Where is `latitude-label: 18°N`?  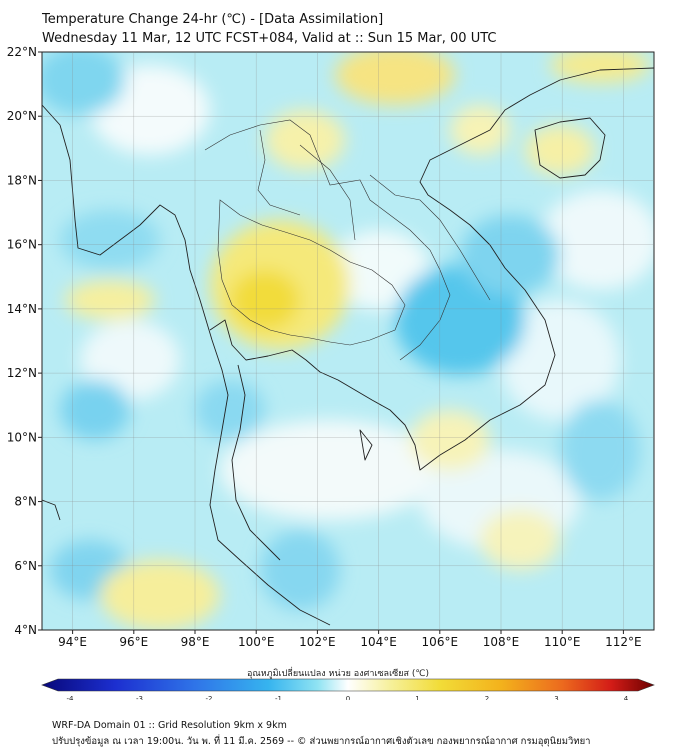
latitude-label: 18°N is located at coordinates (22, 180).